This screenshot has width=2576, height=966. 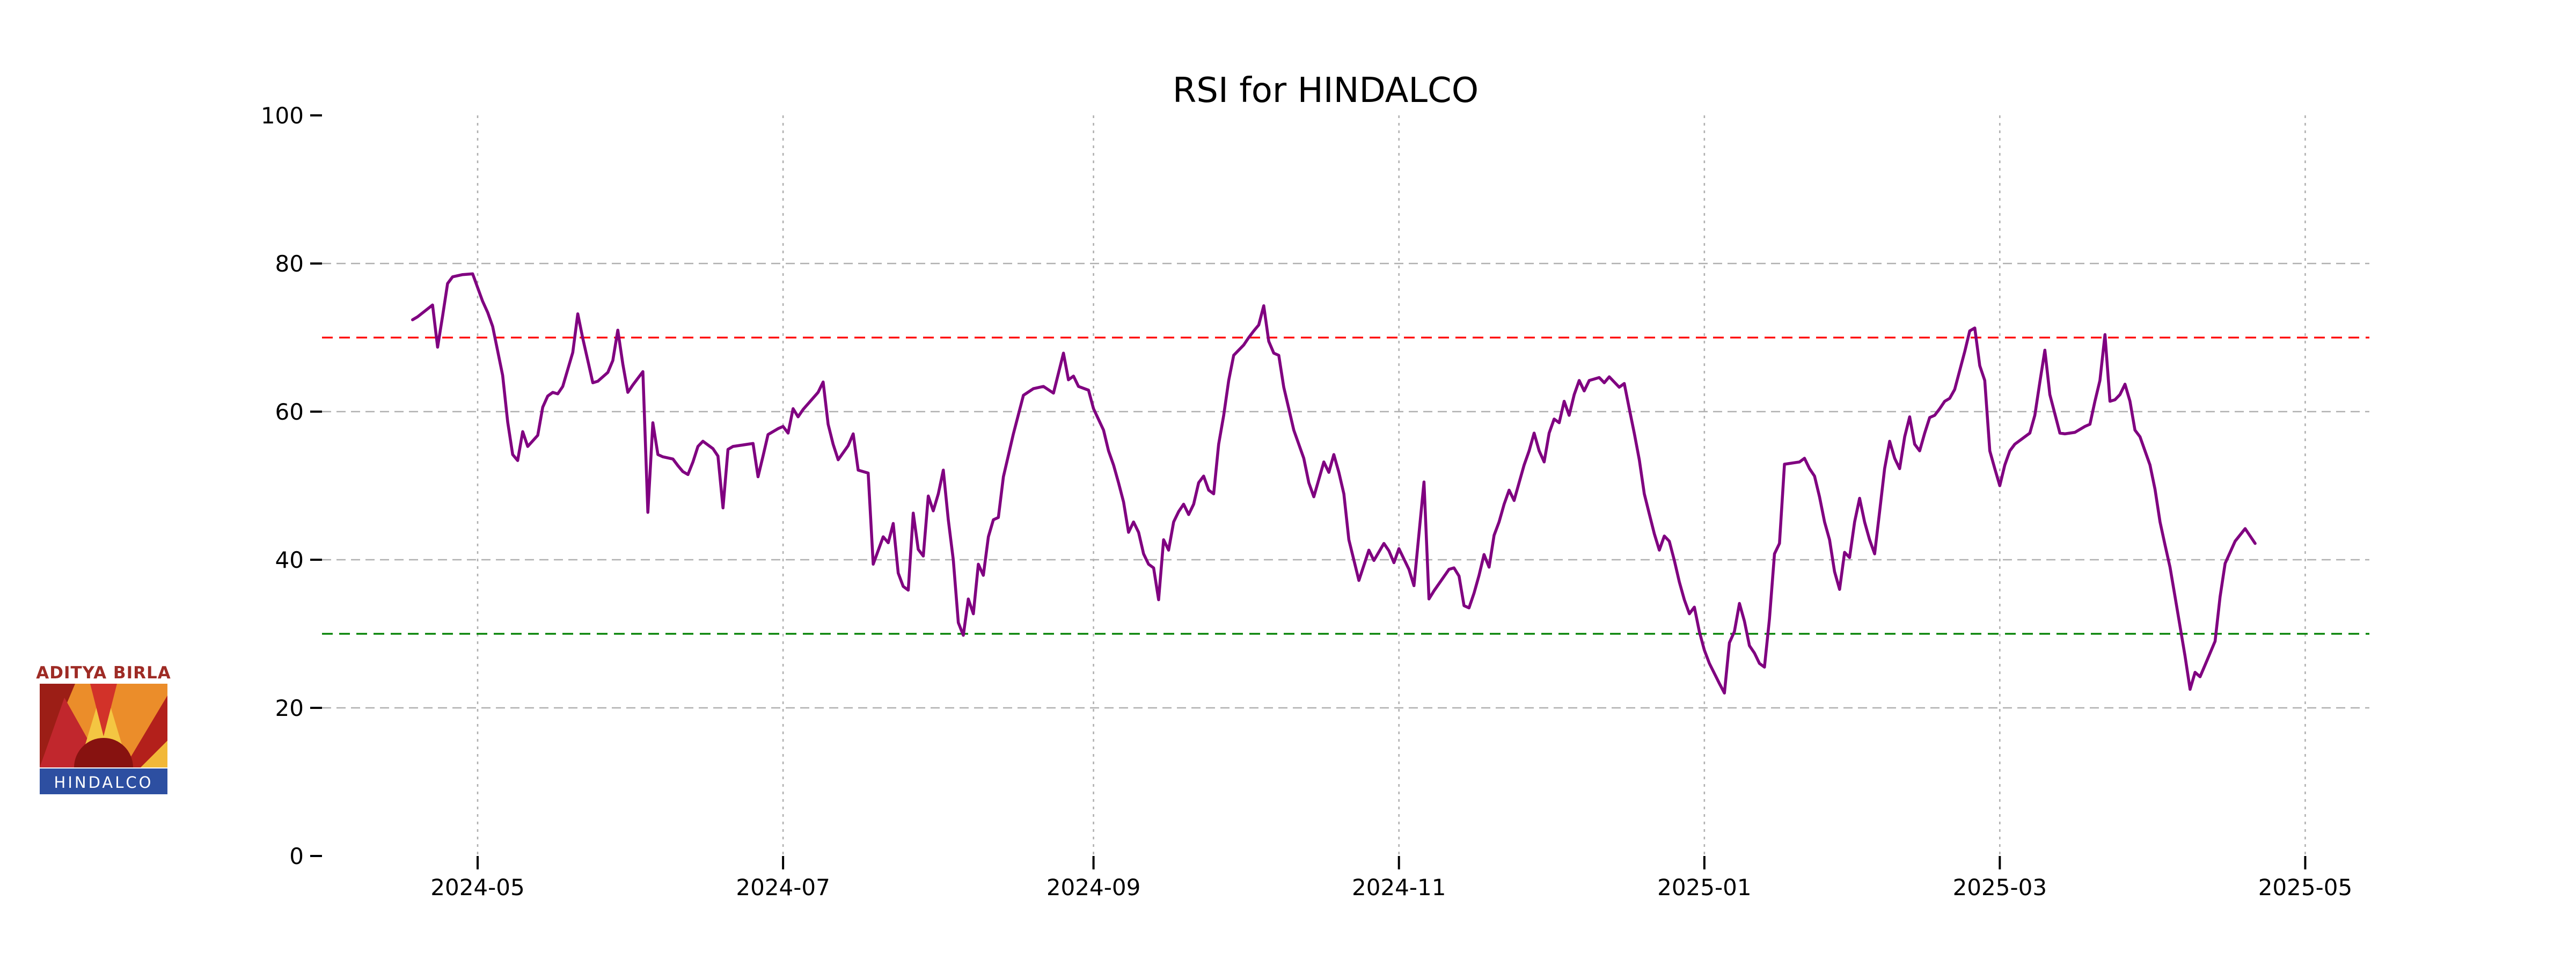 What do you see at coordinates (2000, 887) in the screenshot?
I see `x-tick-label: 2025-03` at bounding box center [2000, 887].